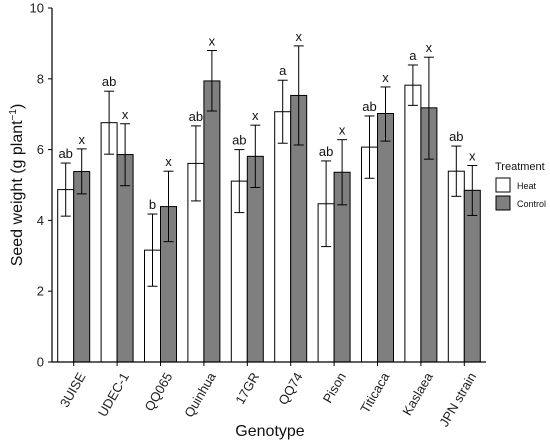  Describe the element at coordinates (269, 431) in the screenshot. I see `x-axis-title: Genotype` at that location.